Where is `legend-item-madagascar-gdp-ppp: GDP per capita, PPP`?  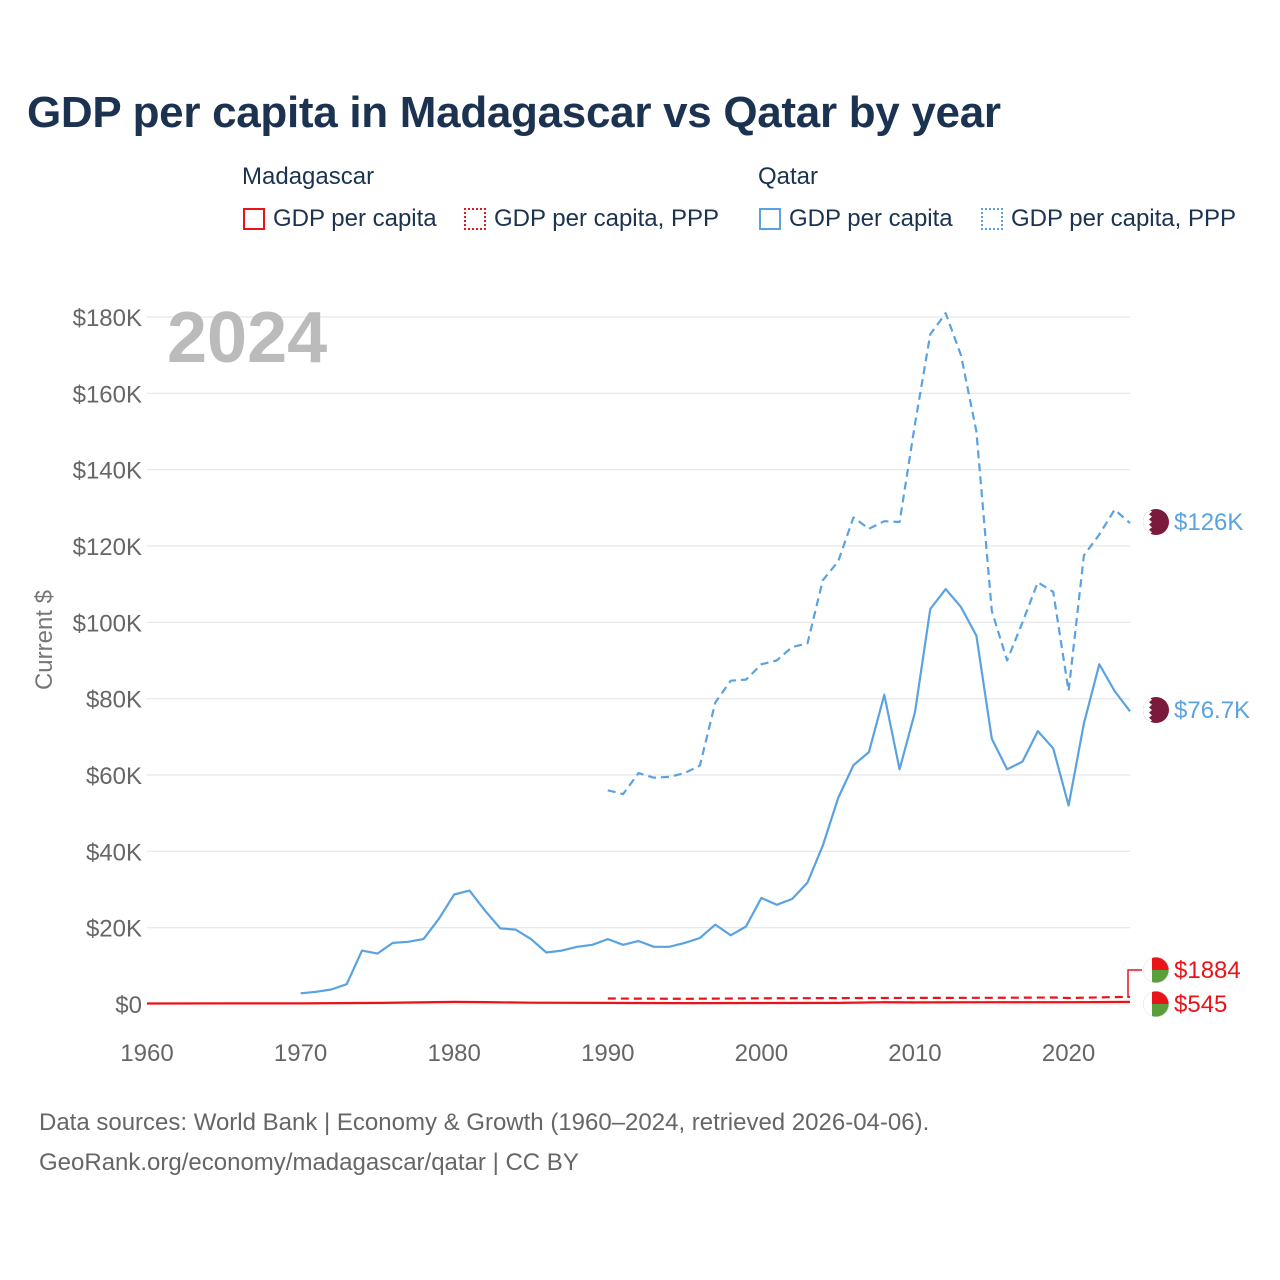
legend-item-madagascar-gdp-ppp: GDP per capita, PPP is located at coordinates (591, 219).